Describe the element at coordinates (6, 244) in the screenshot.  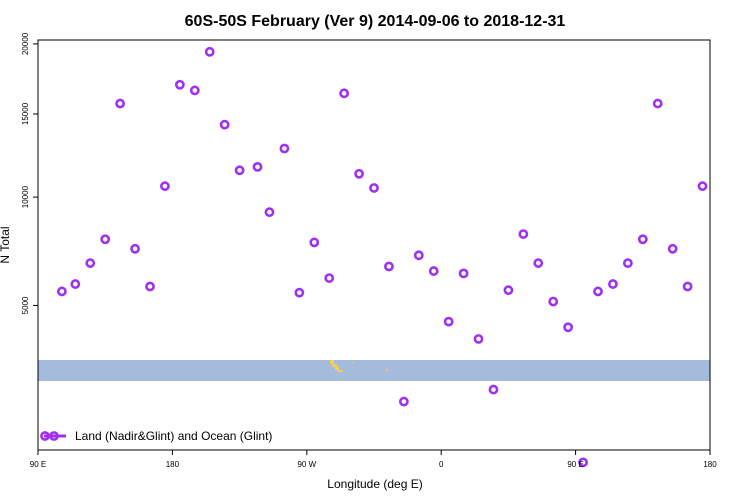
I see `y-axis-label: N Total` at that location.